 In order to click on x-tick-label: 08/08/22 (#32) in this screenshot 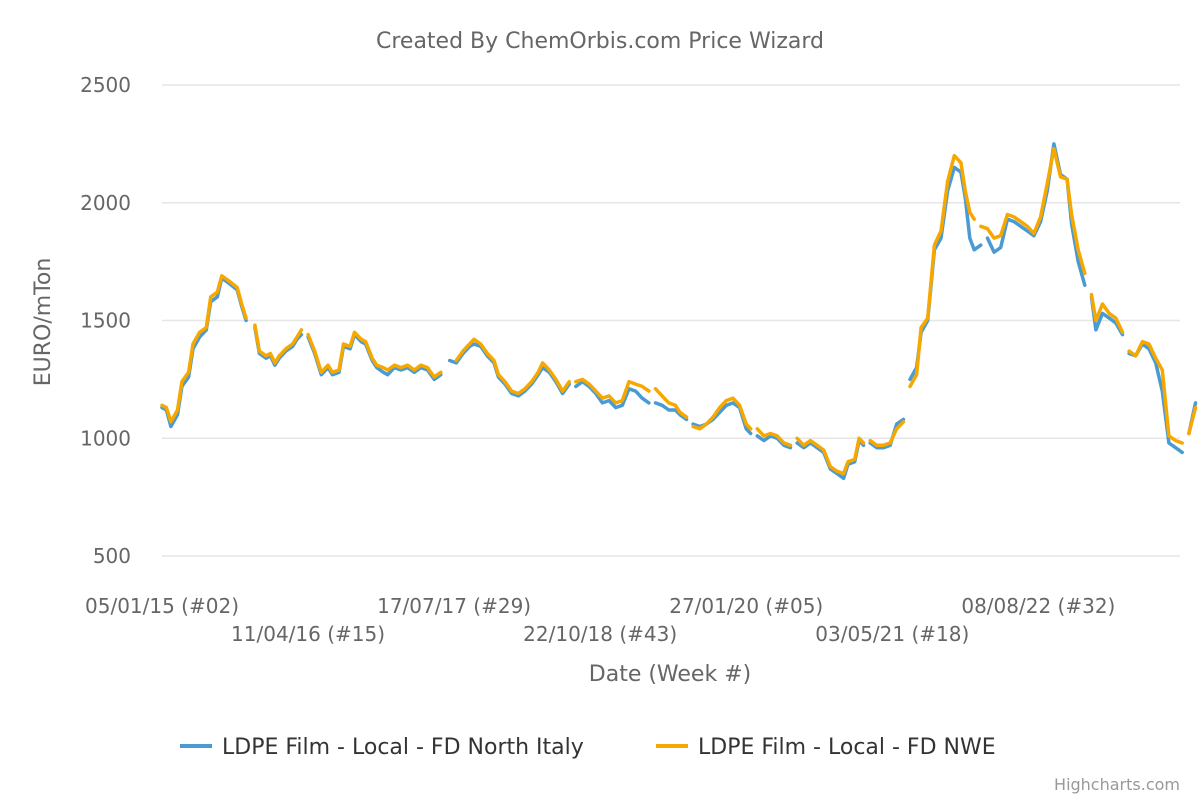, I will do `click(1038, 606)`.